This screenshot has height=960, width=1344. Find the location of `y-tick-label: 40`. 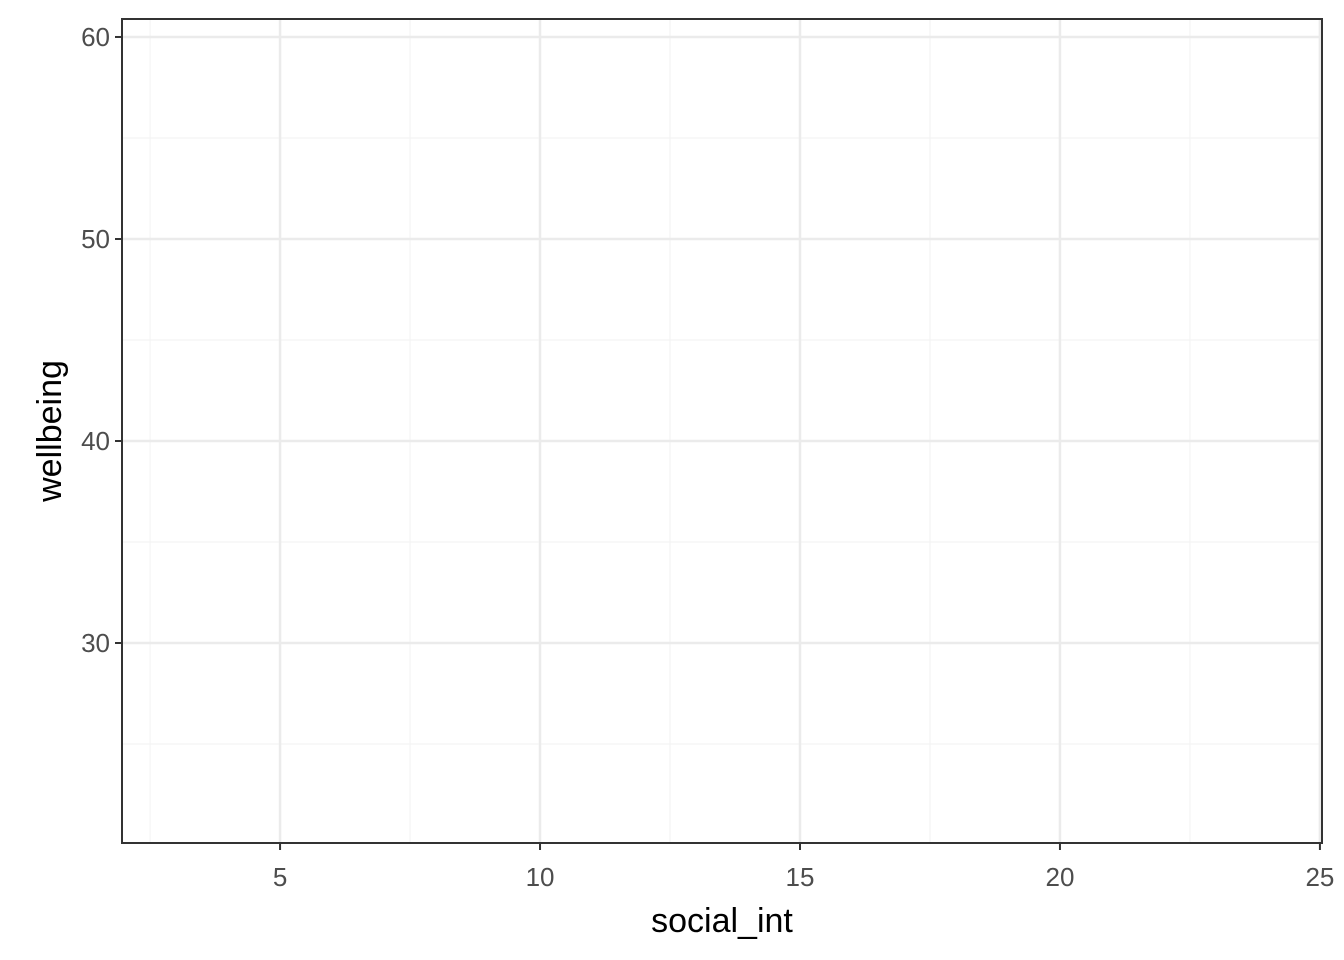

y-tick-label: 40 is located at coordinates (95, 441).